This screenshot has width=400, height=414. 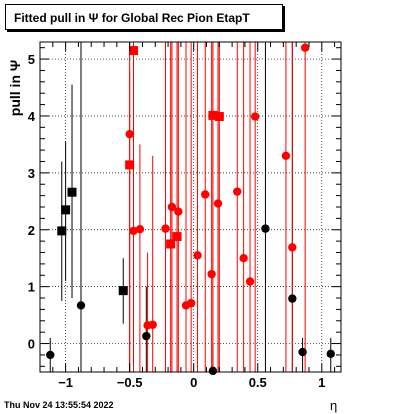 What do you see at coordinates (130, 382) in the screenshot?
I see `x-tick-label: −0.5` at bounding box center [130, 382].